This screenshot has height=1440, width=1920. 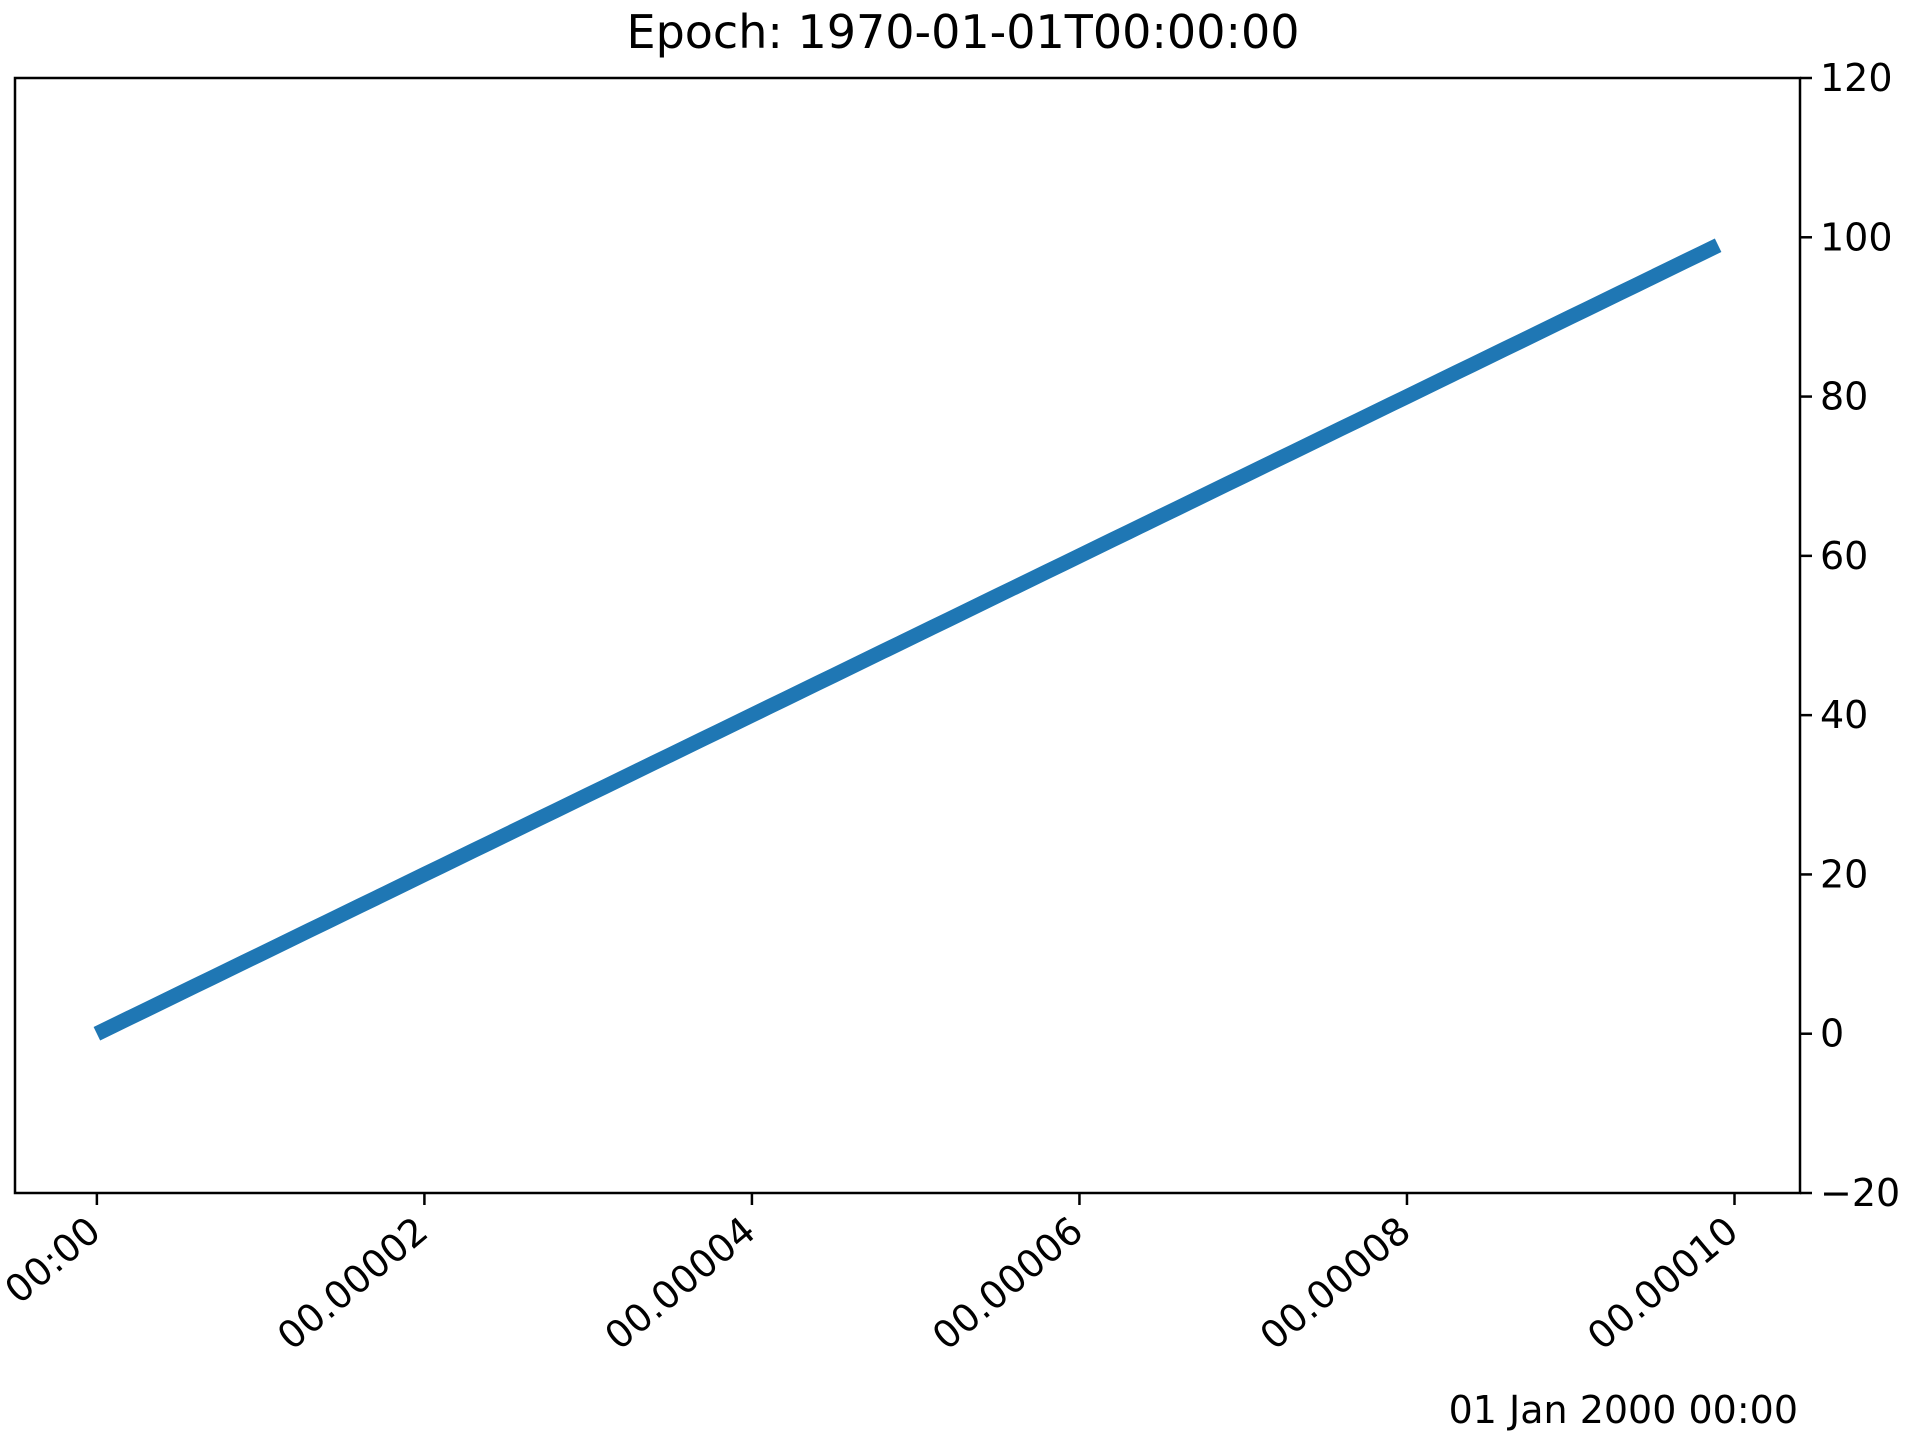 I want to click on y-tick-label: 0, so click(x=1832, y=1034).